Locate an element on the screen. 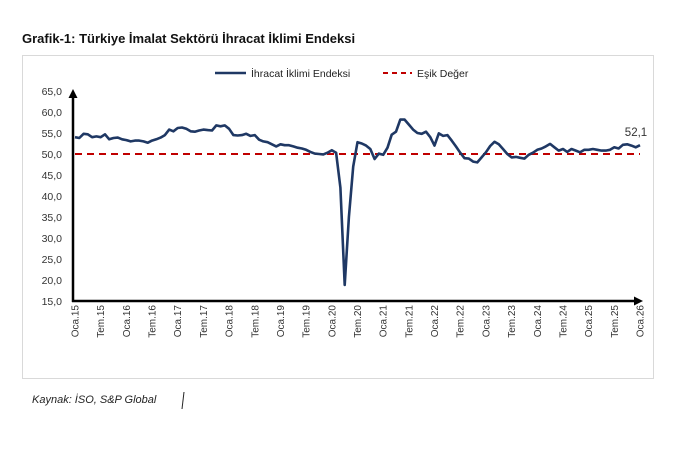 Image resolution: width=685 pixels, height=450 pixels. y-tick-label: 40,0 is located at coordinates (52, 197).